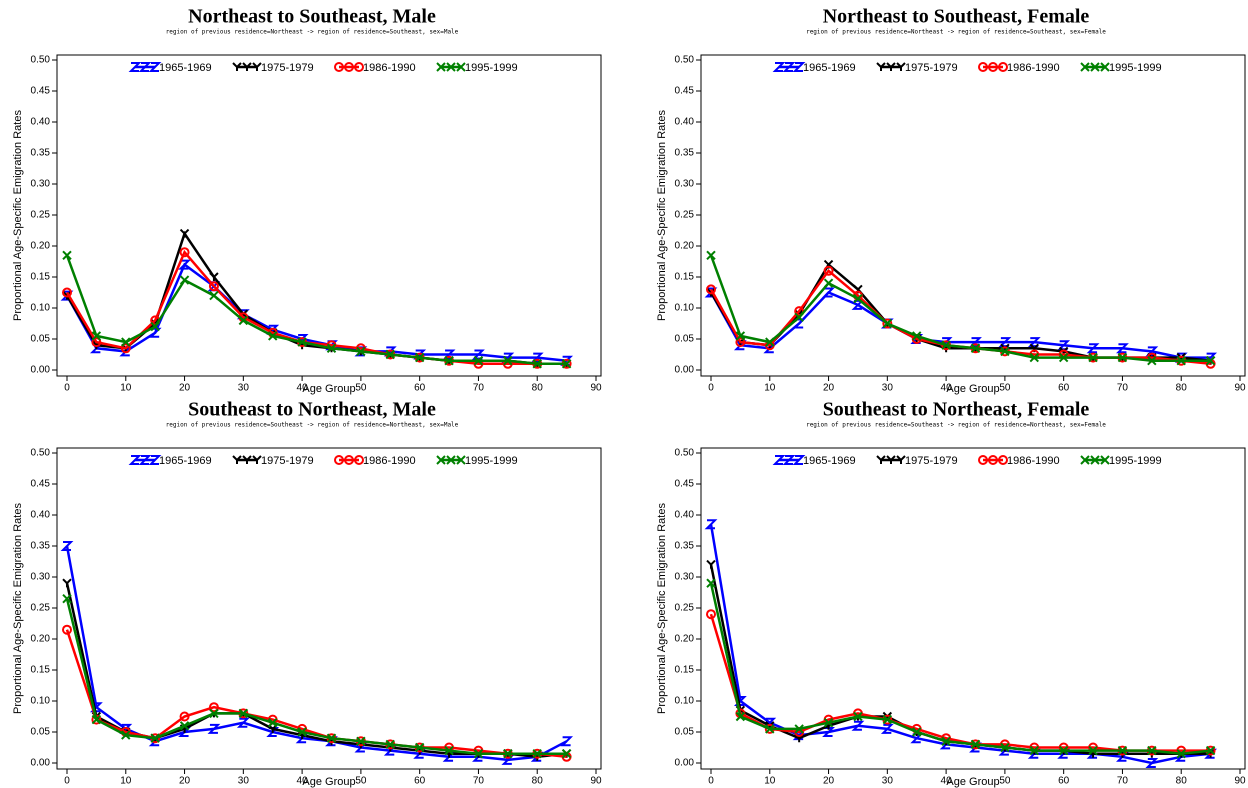 This screenshot has height=788, width=1248. What do you see at coordinates (538, 781) in the screenshot?
I see `x-tick-label: 80` at bounding box center [538, 781].